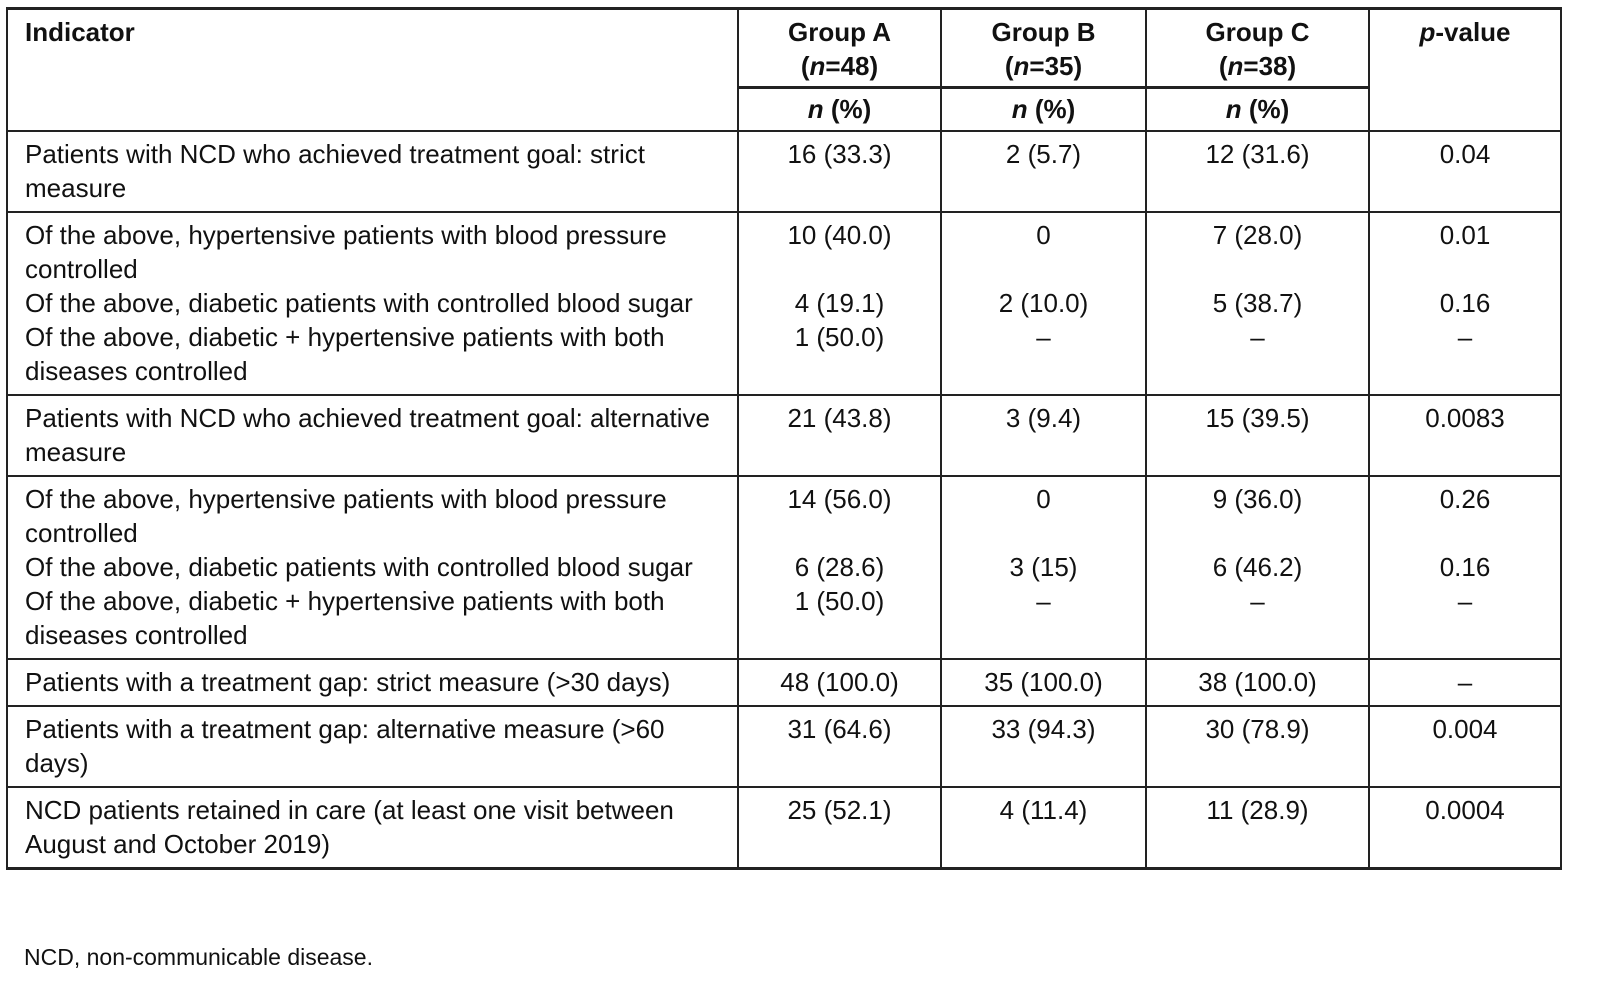 The height and width of the screenshot is (1001, 1600). I want to click on value-cell: 0.0083, so click(1465, 435).